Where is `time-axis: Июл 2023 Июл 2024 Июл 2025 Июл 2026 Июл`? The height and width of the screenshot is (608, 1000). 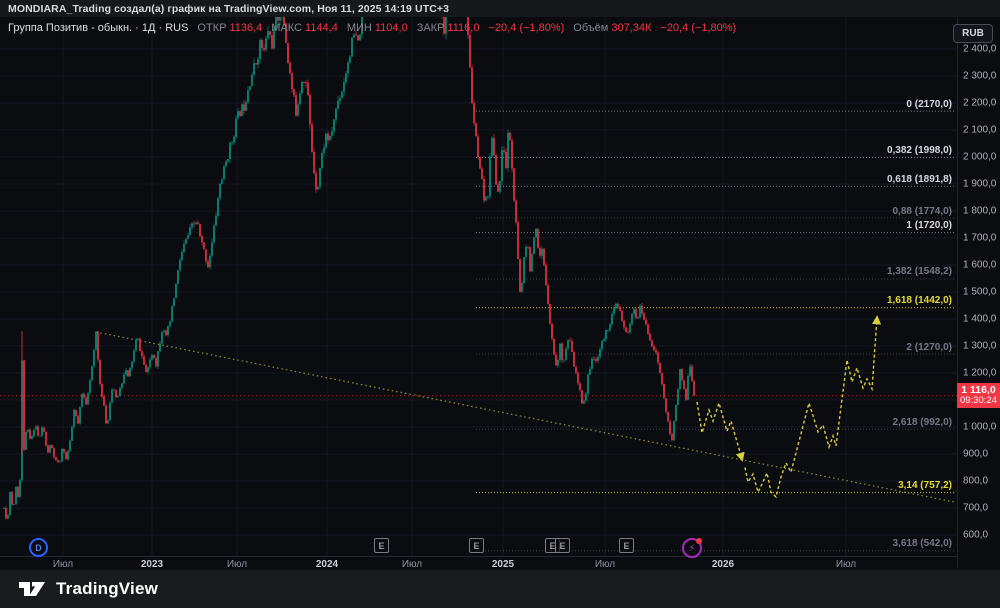 time-axis: Июл 2023 Июл 2024 Июл 2025 Июл 2026 Июл is located at coordinates (478, 563).